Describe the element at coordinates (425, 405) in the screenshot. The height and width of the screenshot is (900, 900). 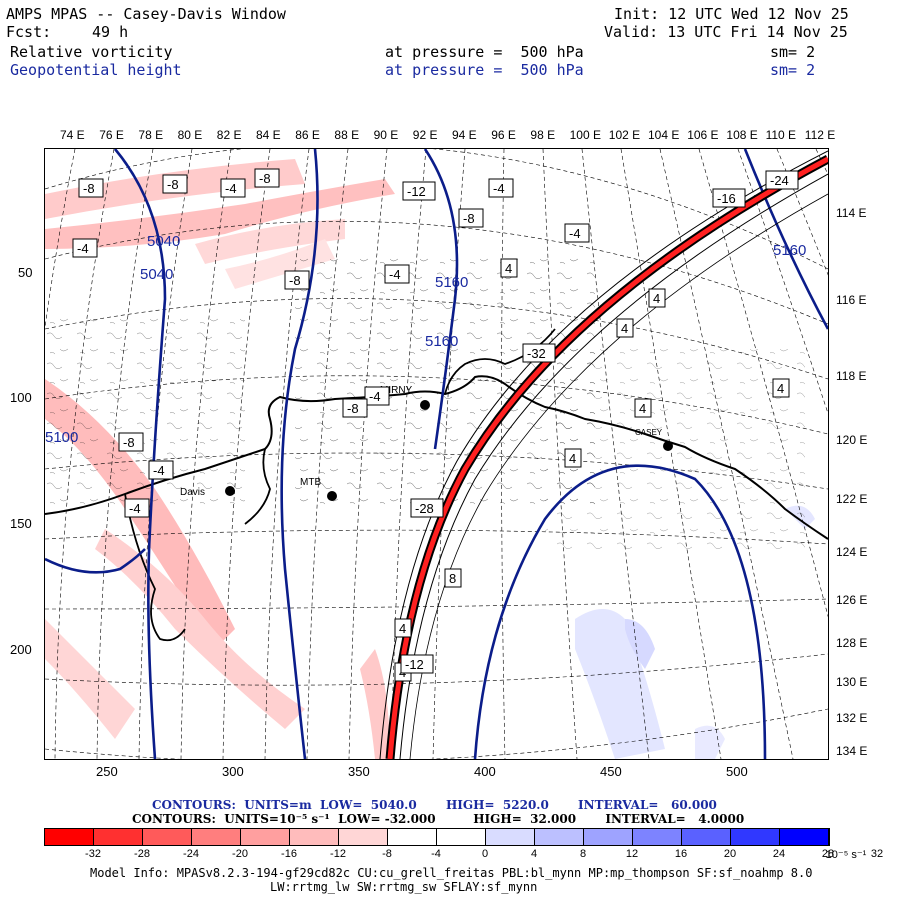
I see `station-mirny-marker` at that location.